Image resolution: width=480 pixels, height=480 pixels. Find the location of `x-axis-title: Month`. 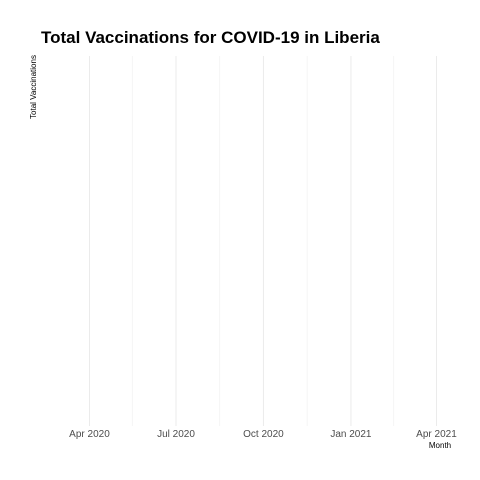

x-axis-title: Month is located at coordinates (440, 445).